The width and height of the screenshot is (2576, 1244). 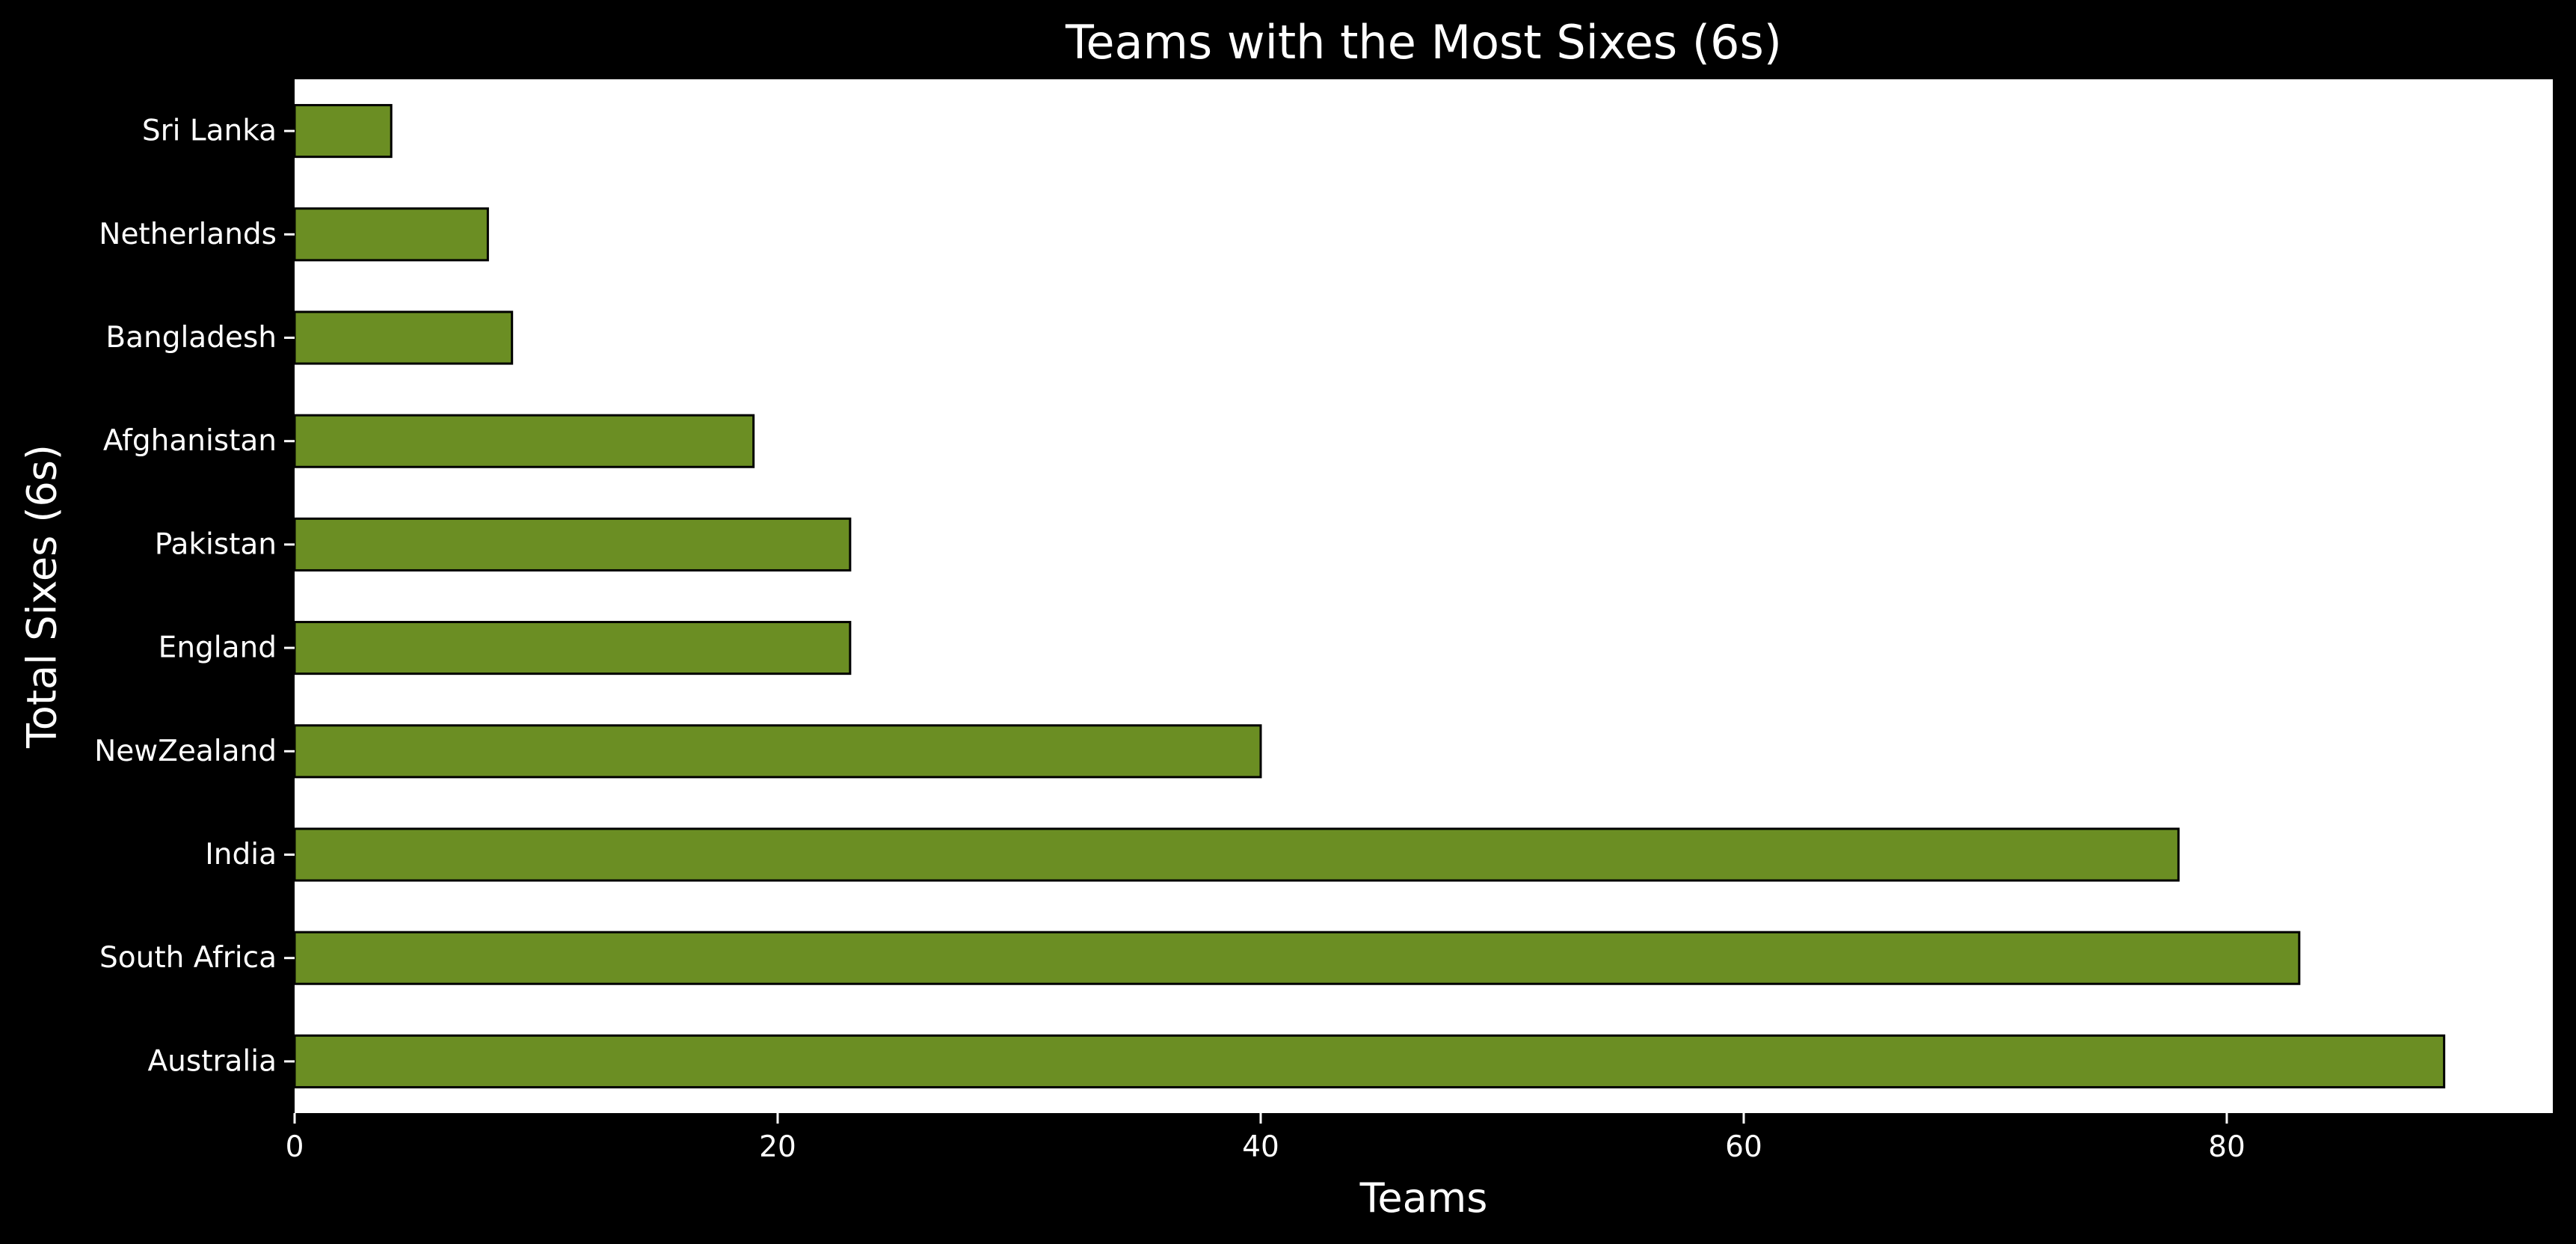 I want to click on bar-afghanistan, so click(x=524, y=441).